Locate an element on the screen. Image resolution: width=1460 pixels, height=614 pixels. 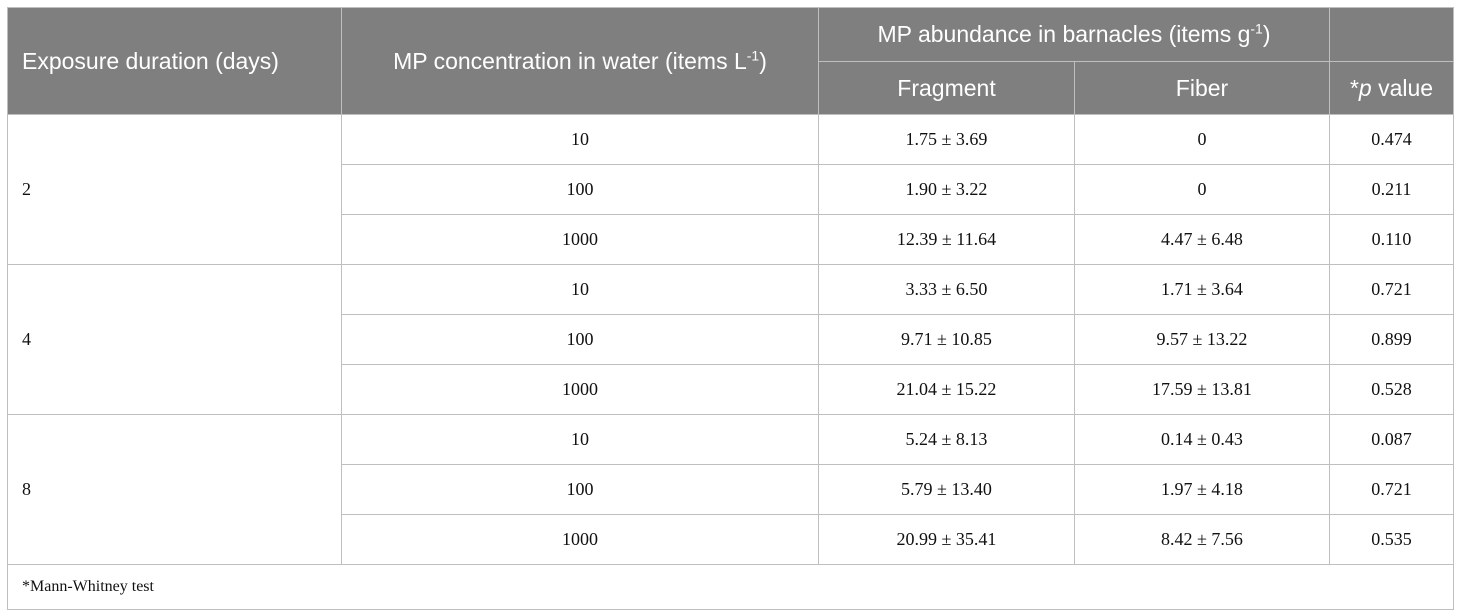
header-abundance-text: MP abundance in barnacles (items g is located at coordinates (1064, 34).